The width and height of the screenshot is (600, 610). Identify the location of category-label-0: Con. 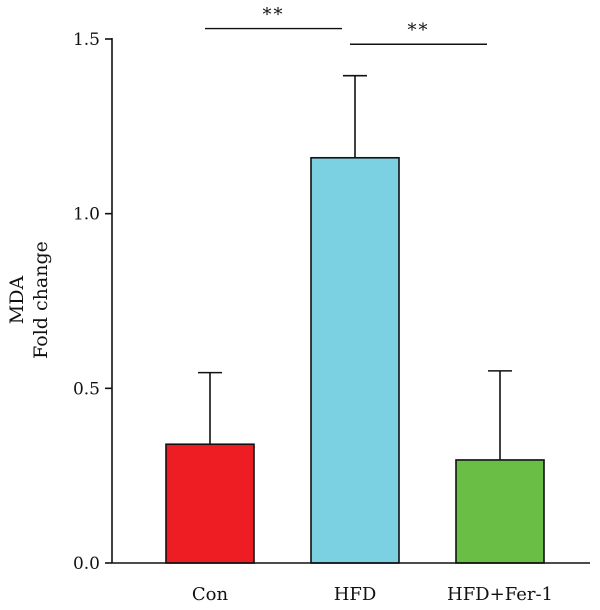
(210, 594).